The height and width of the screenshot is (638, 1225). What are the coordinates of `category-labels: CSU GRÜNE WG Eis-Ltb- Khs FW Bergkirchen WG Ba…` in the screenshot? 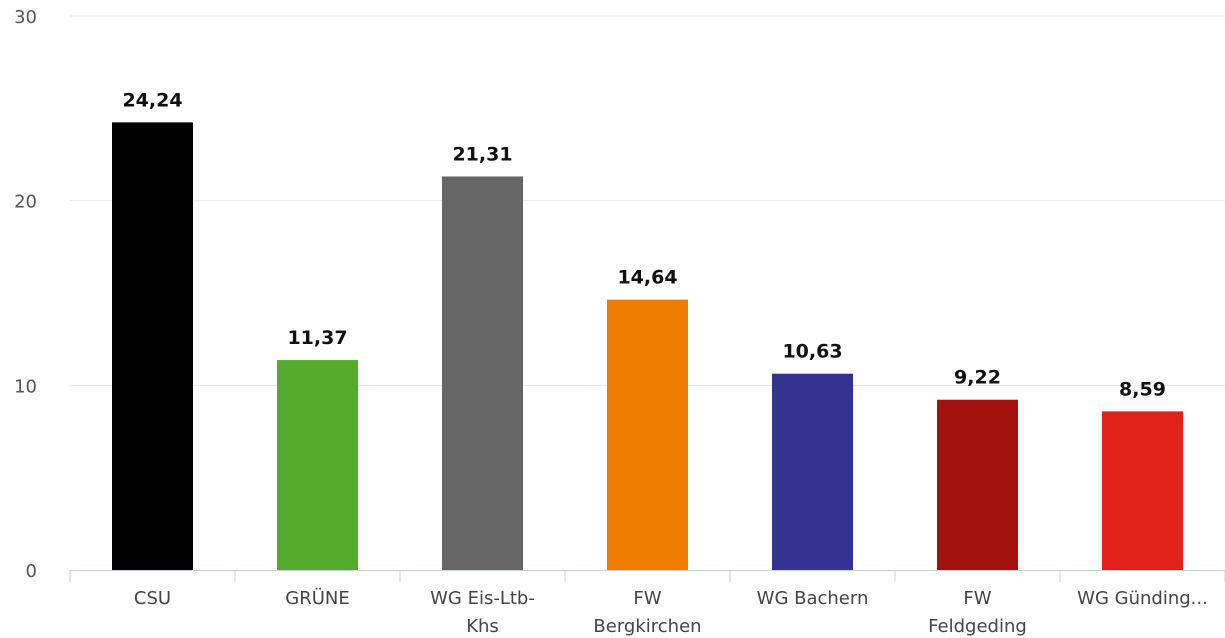 It's located at (671, 612).